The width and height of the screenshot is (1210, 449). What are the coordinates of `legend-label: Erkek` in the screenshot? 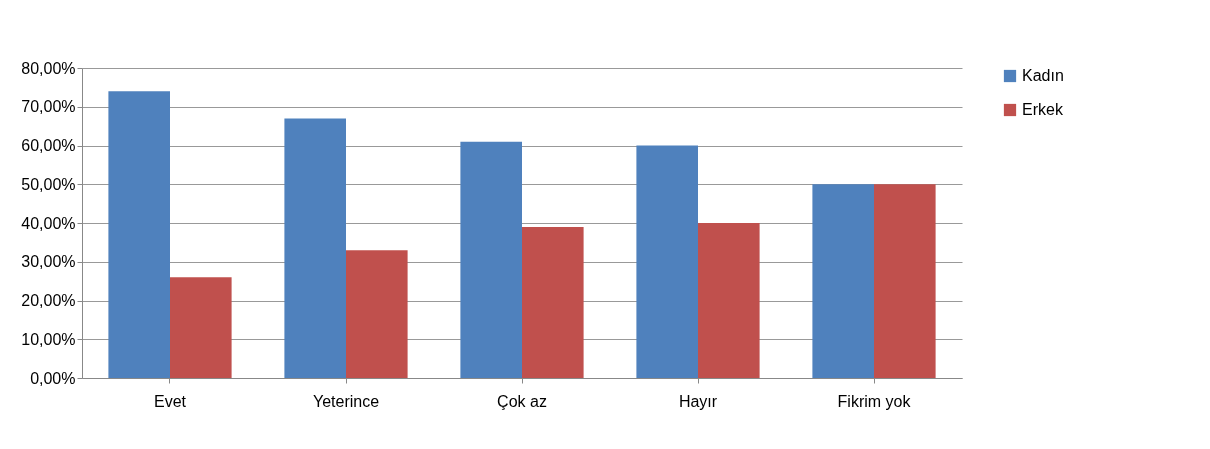 It's located at (1043, 109).